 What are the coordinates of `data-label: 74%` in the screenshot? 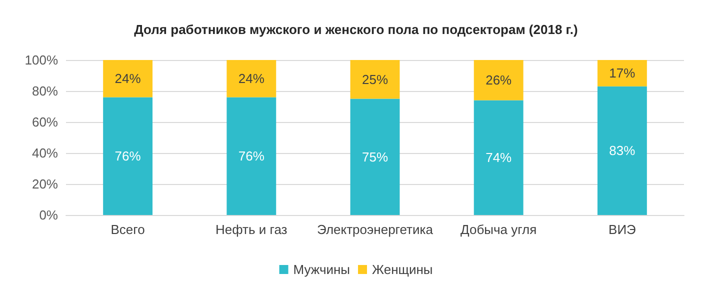 It's located at (499, 158).